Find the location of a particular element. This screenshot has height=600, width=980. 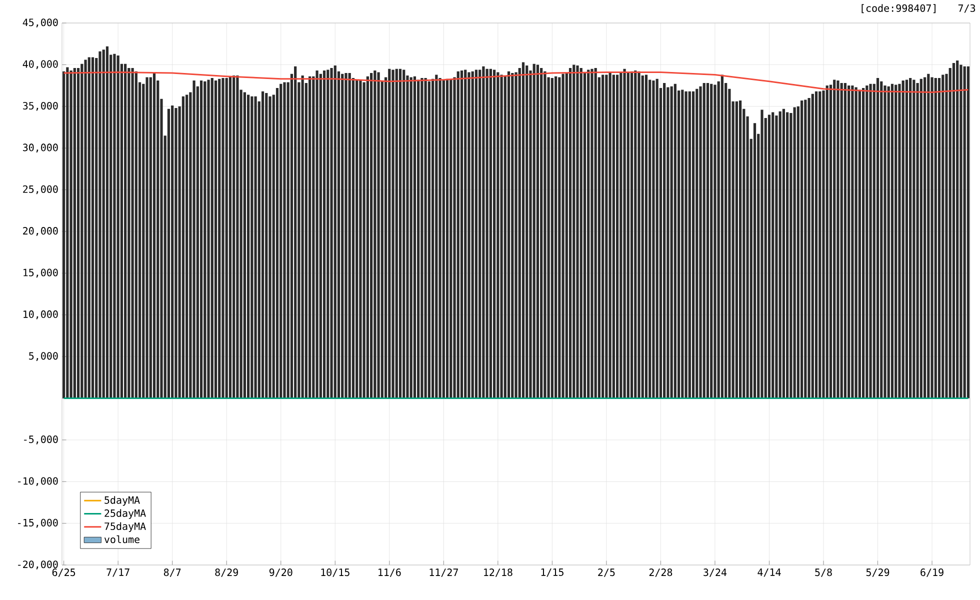

text: 7/3 is located at coordinates (967, 8).